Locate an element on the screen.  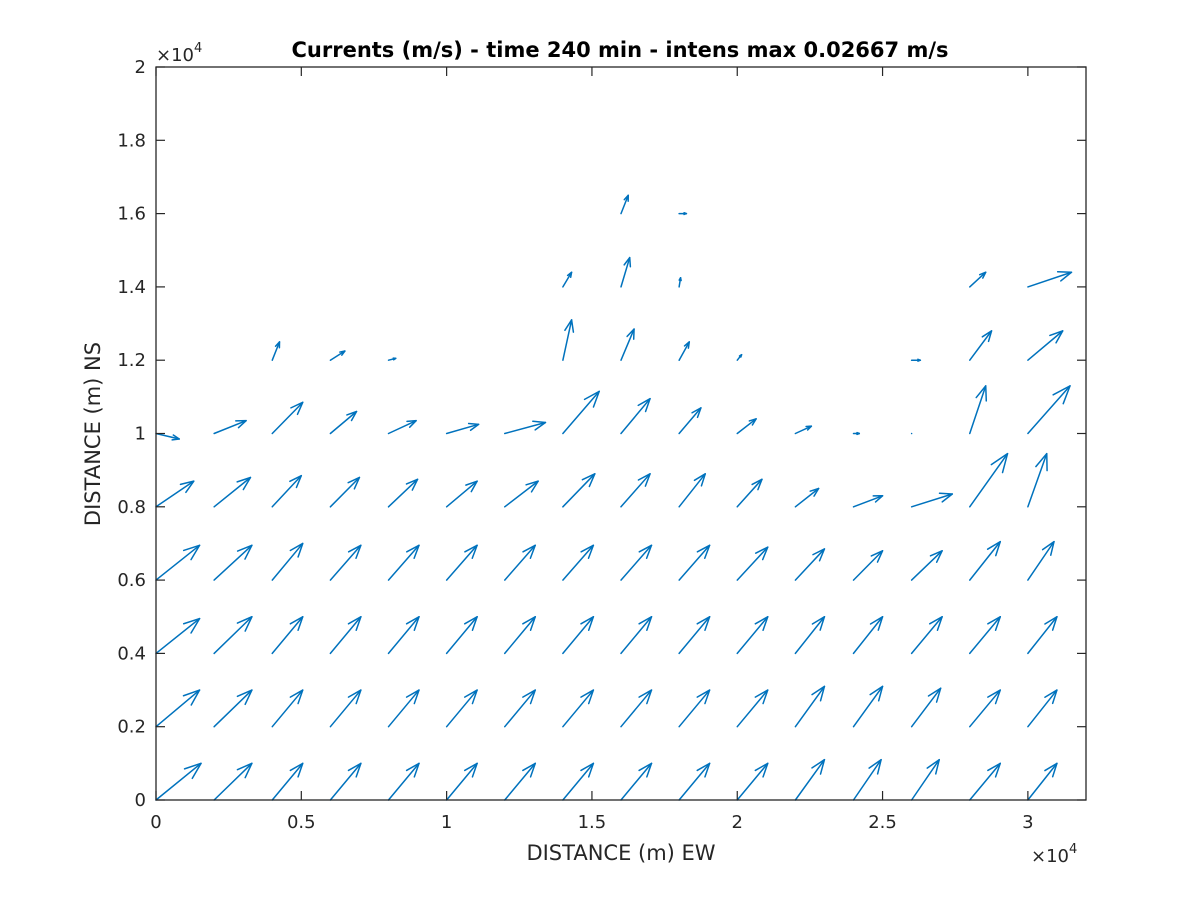
x-tick-label: 1 is located at coordinates (446, 822).